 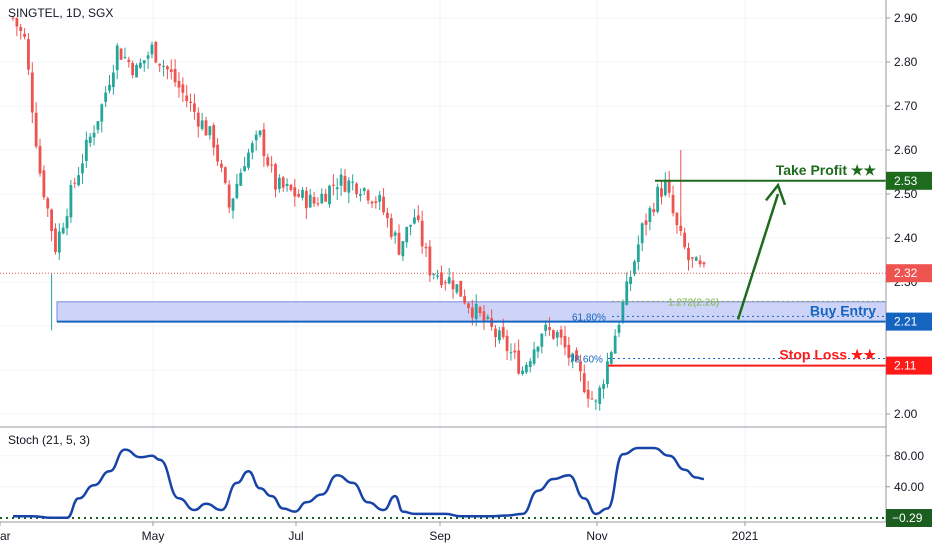 What do you see at coordinates (909, 349) in the screenshot?
I see `price-badges: 2.53 2.32 2.21 2.11 −0.29` at bounding box center [909, 349].